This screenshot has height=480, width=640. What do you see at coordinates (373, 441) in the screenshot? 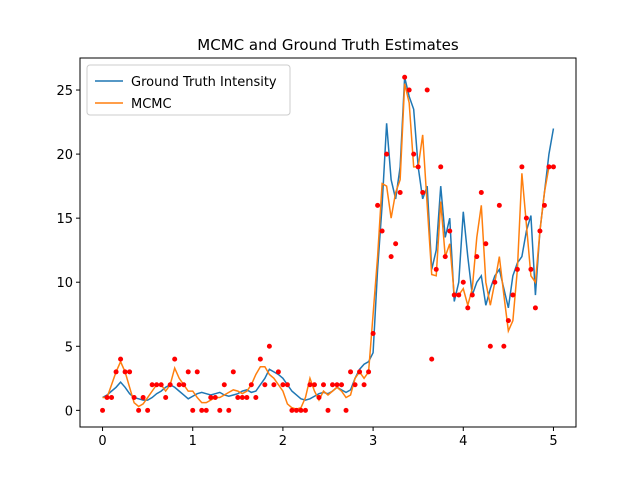
I see `x-tick-label: 3` at bounding box center [373, 441].